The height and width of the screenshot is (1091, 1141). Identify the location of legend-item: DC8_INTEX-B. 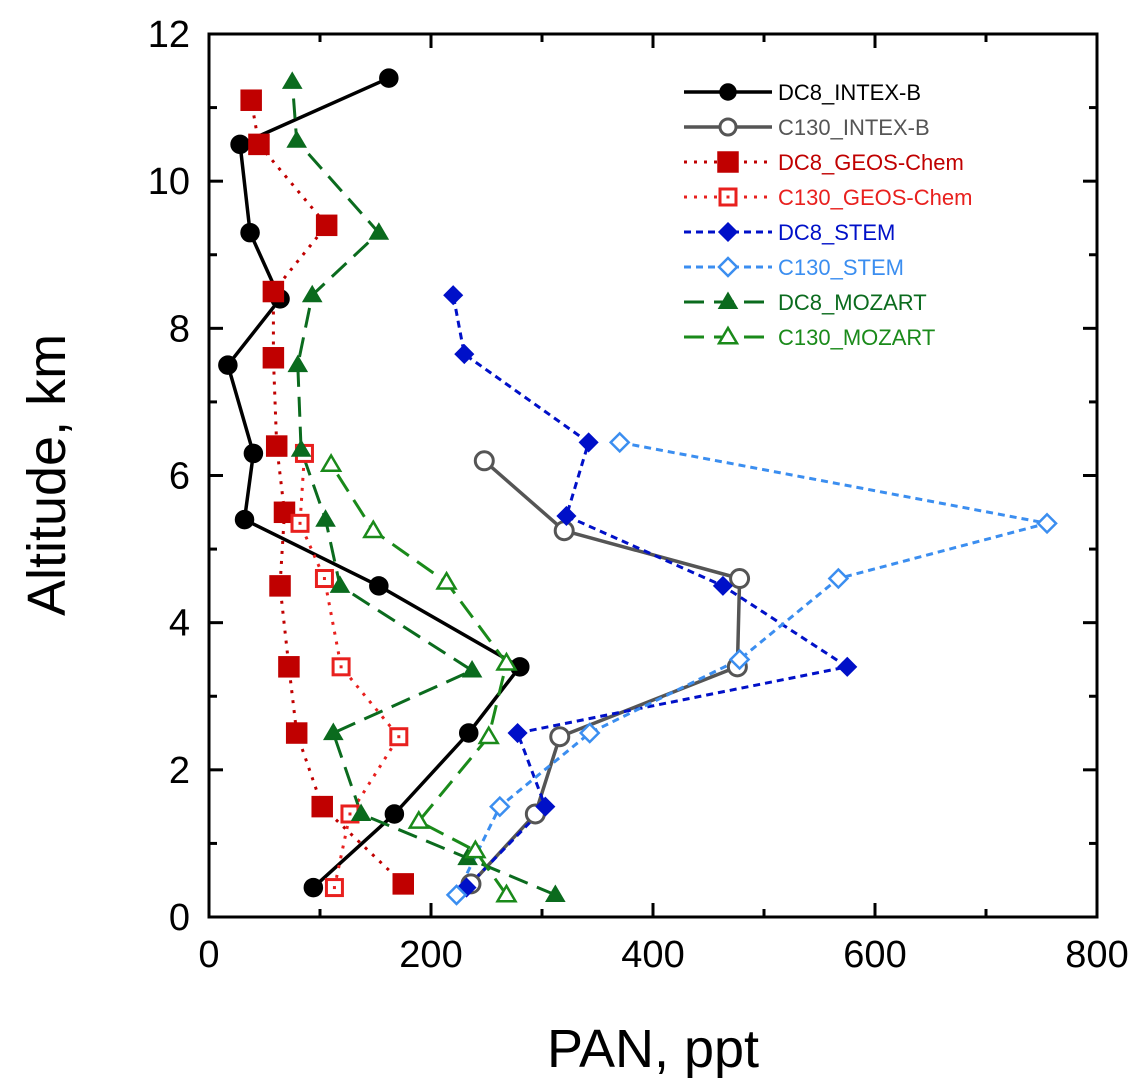
(802, 92).